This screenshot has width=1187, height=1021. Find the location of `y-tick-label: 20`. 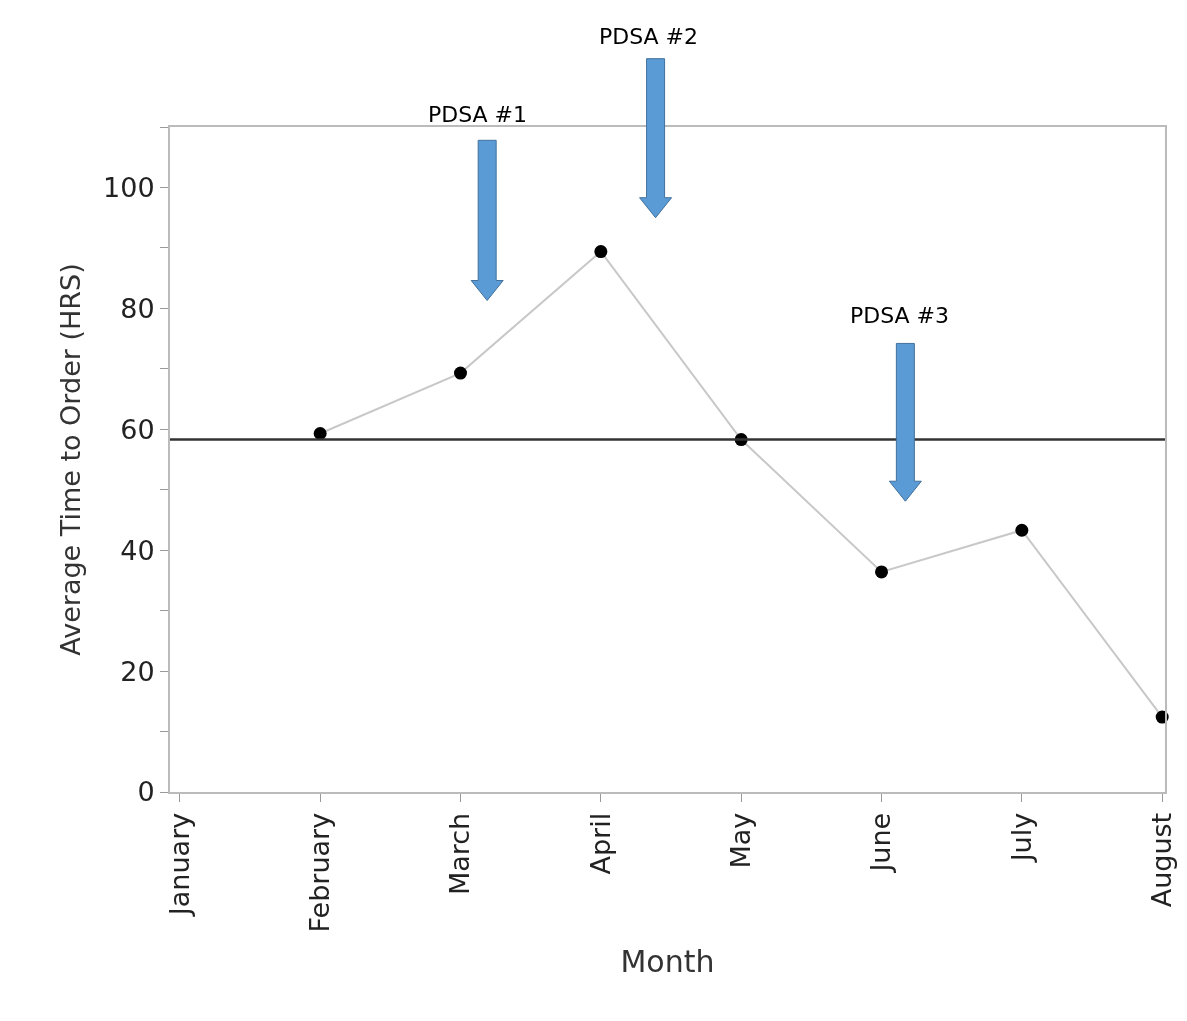

y-tick-label: 20 is located at coordinates (137, 671).